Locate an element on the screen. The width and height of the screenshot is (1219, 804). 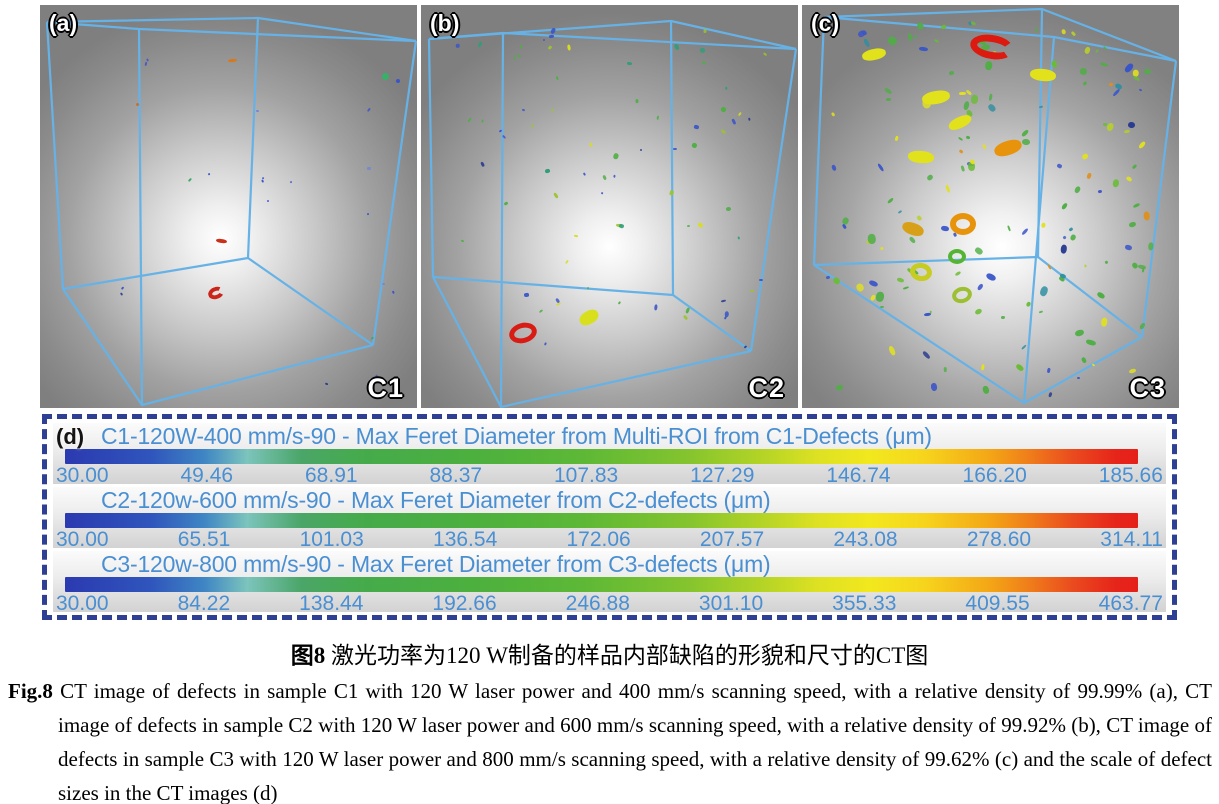
scale-value: 463.77 is located at coordinates (1130, 603).